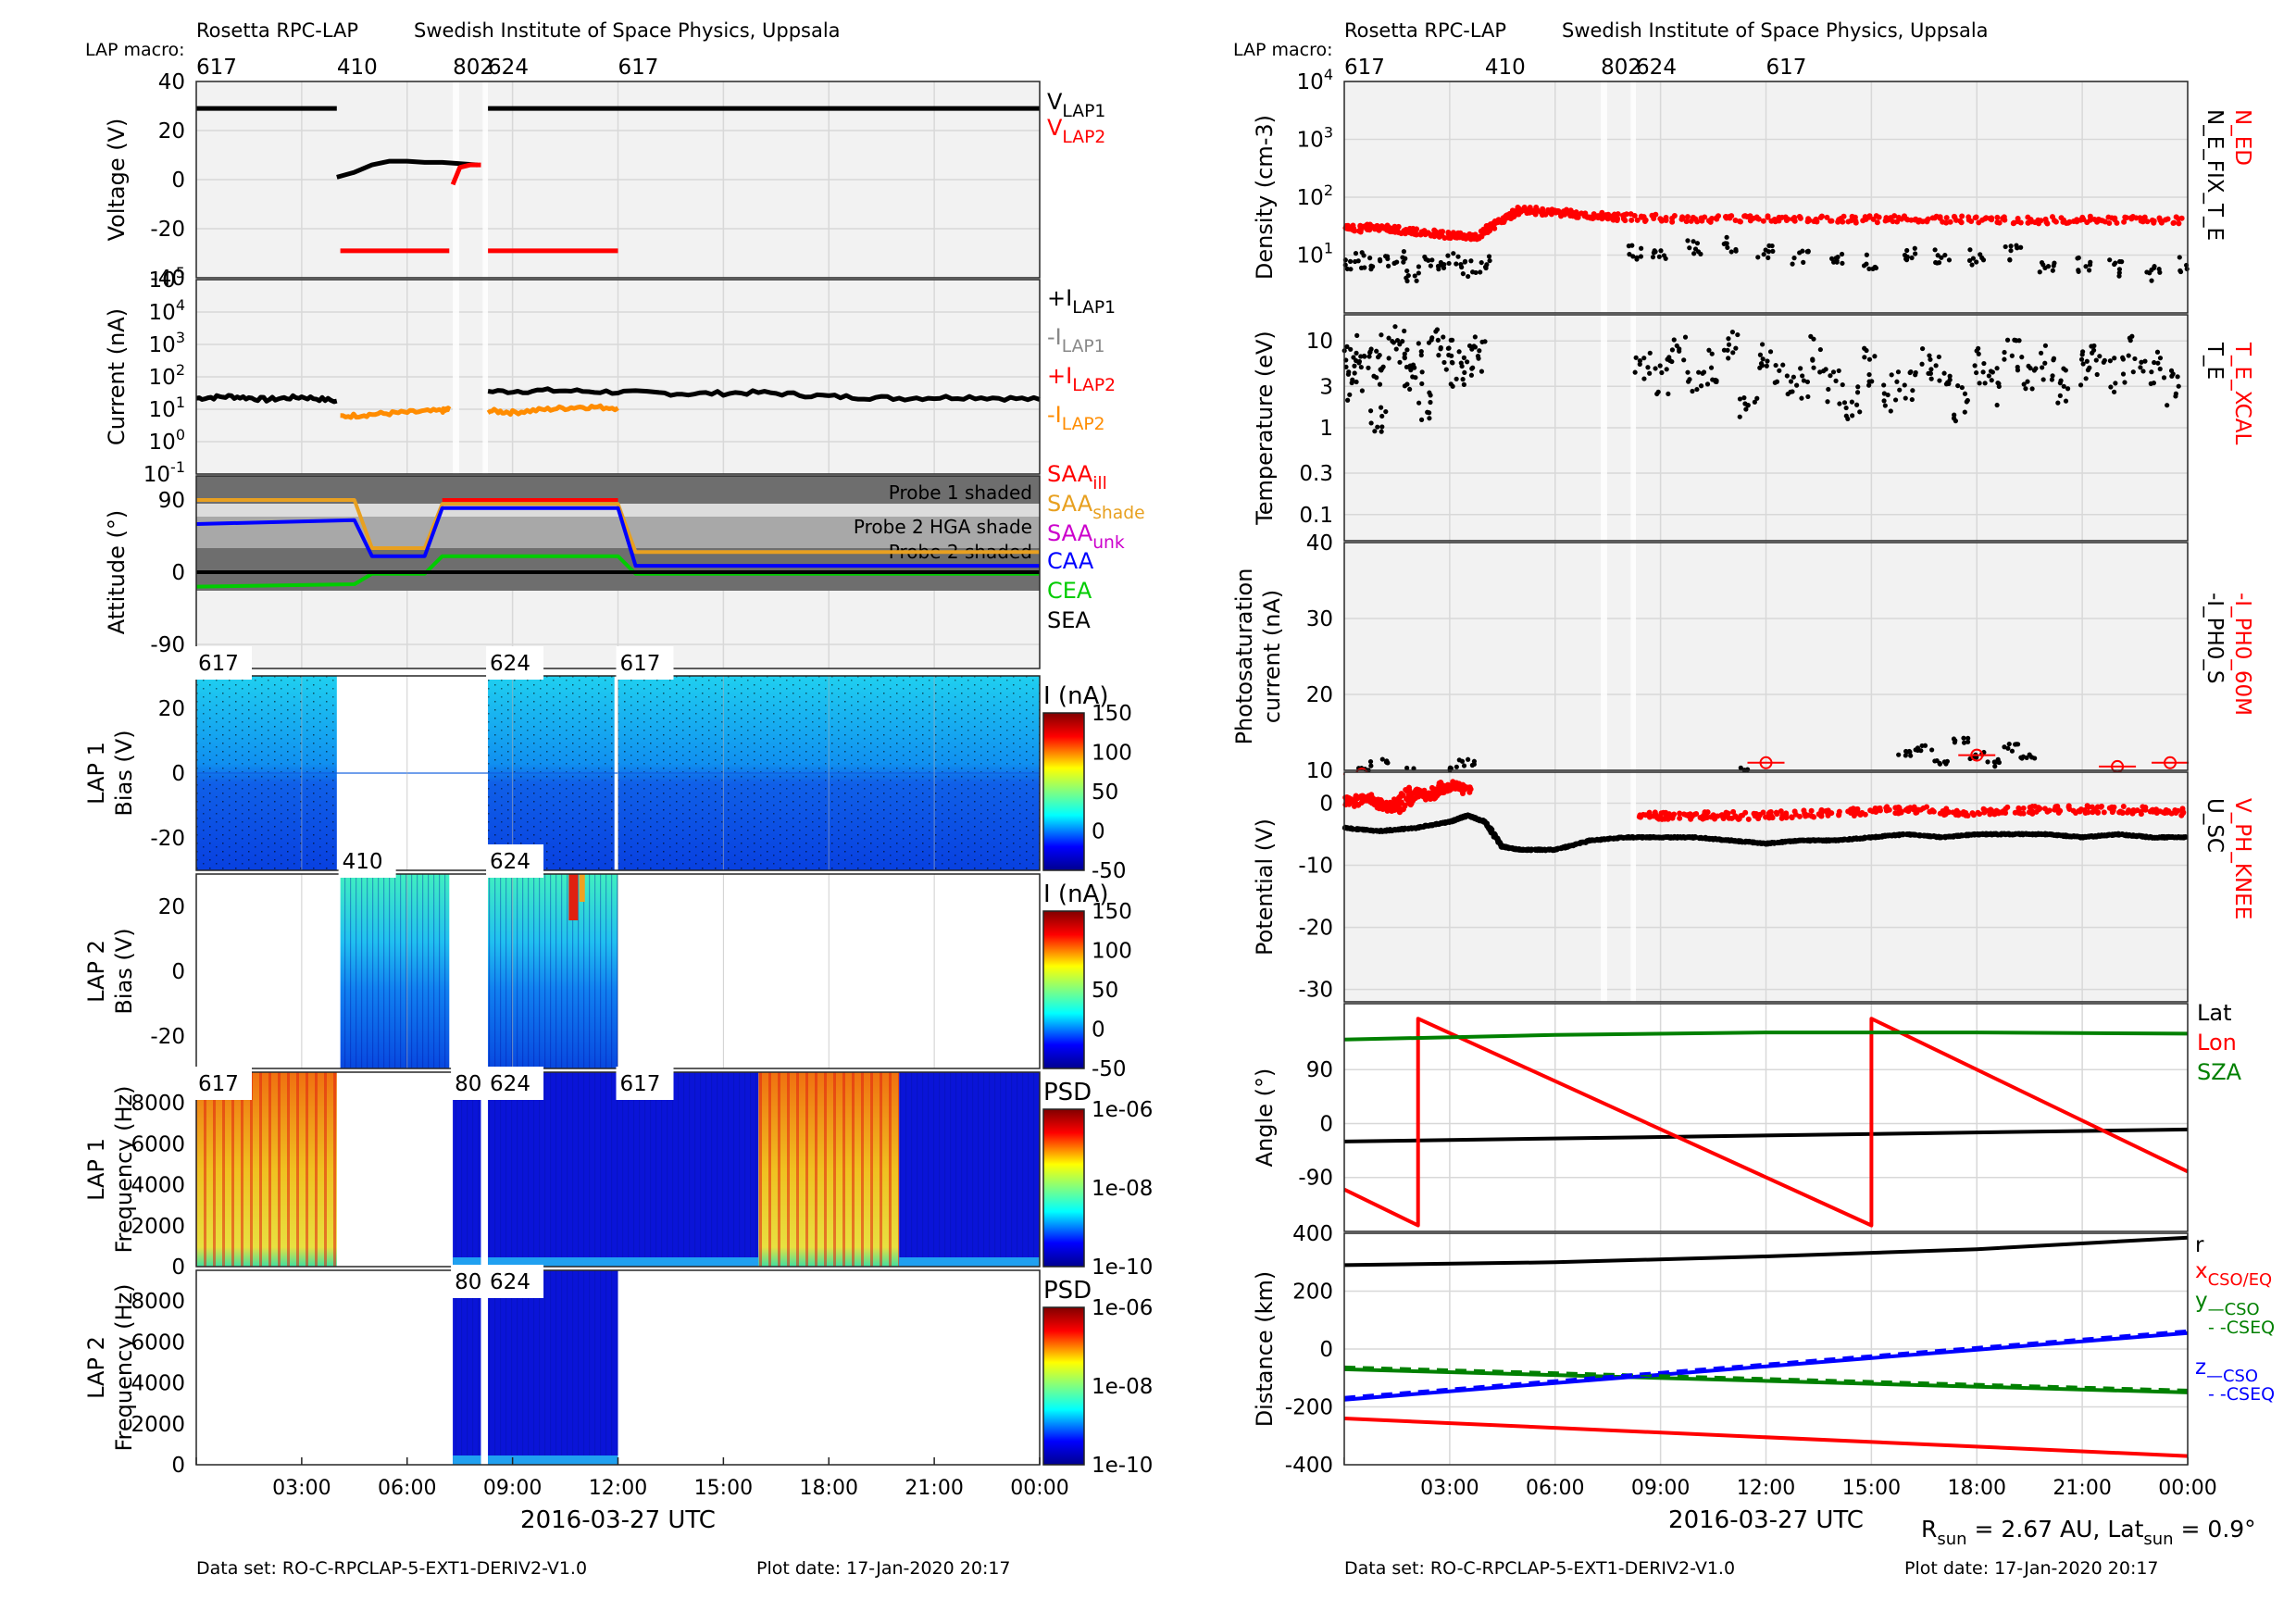  Describe the element at coordinates (618, 377) in the screenshot. I see `current-border` at that location.